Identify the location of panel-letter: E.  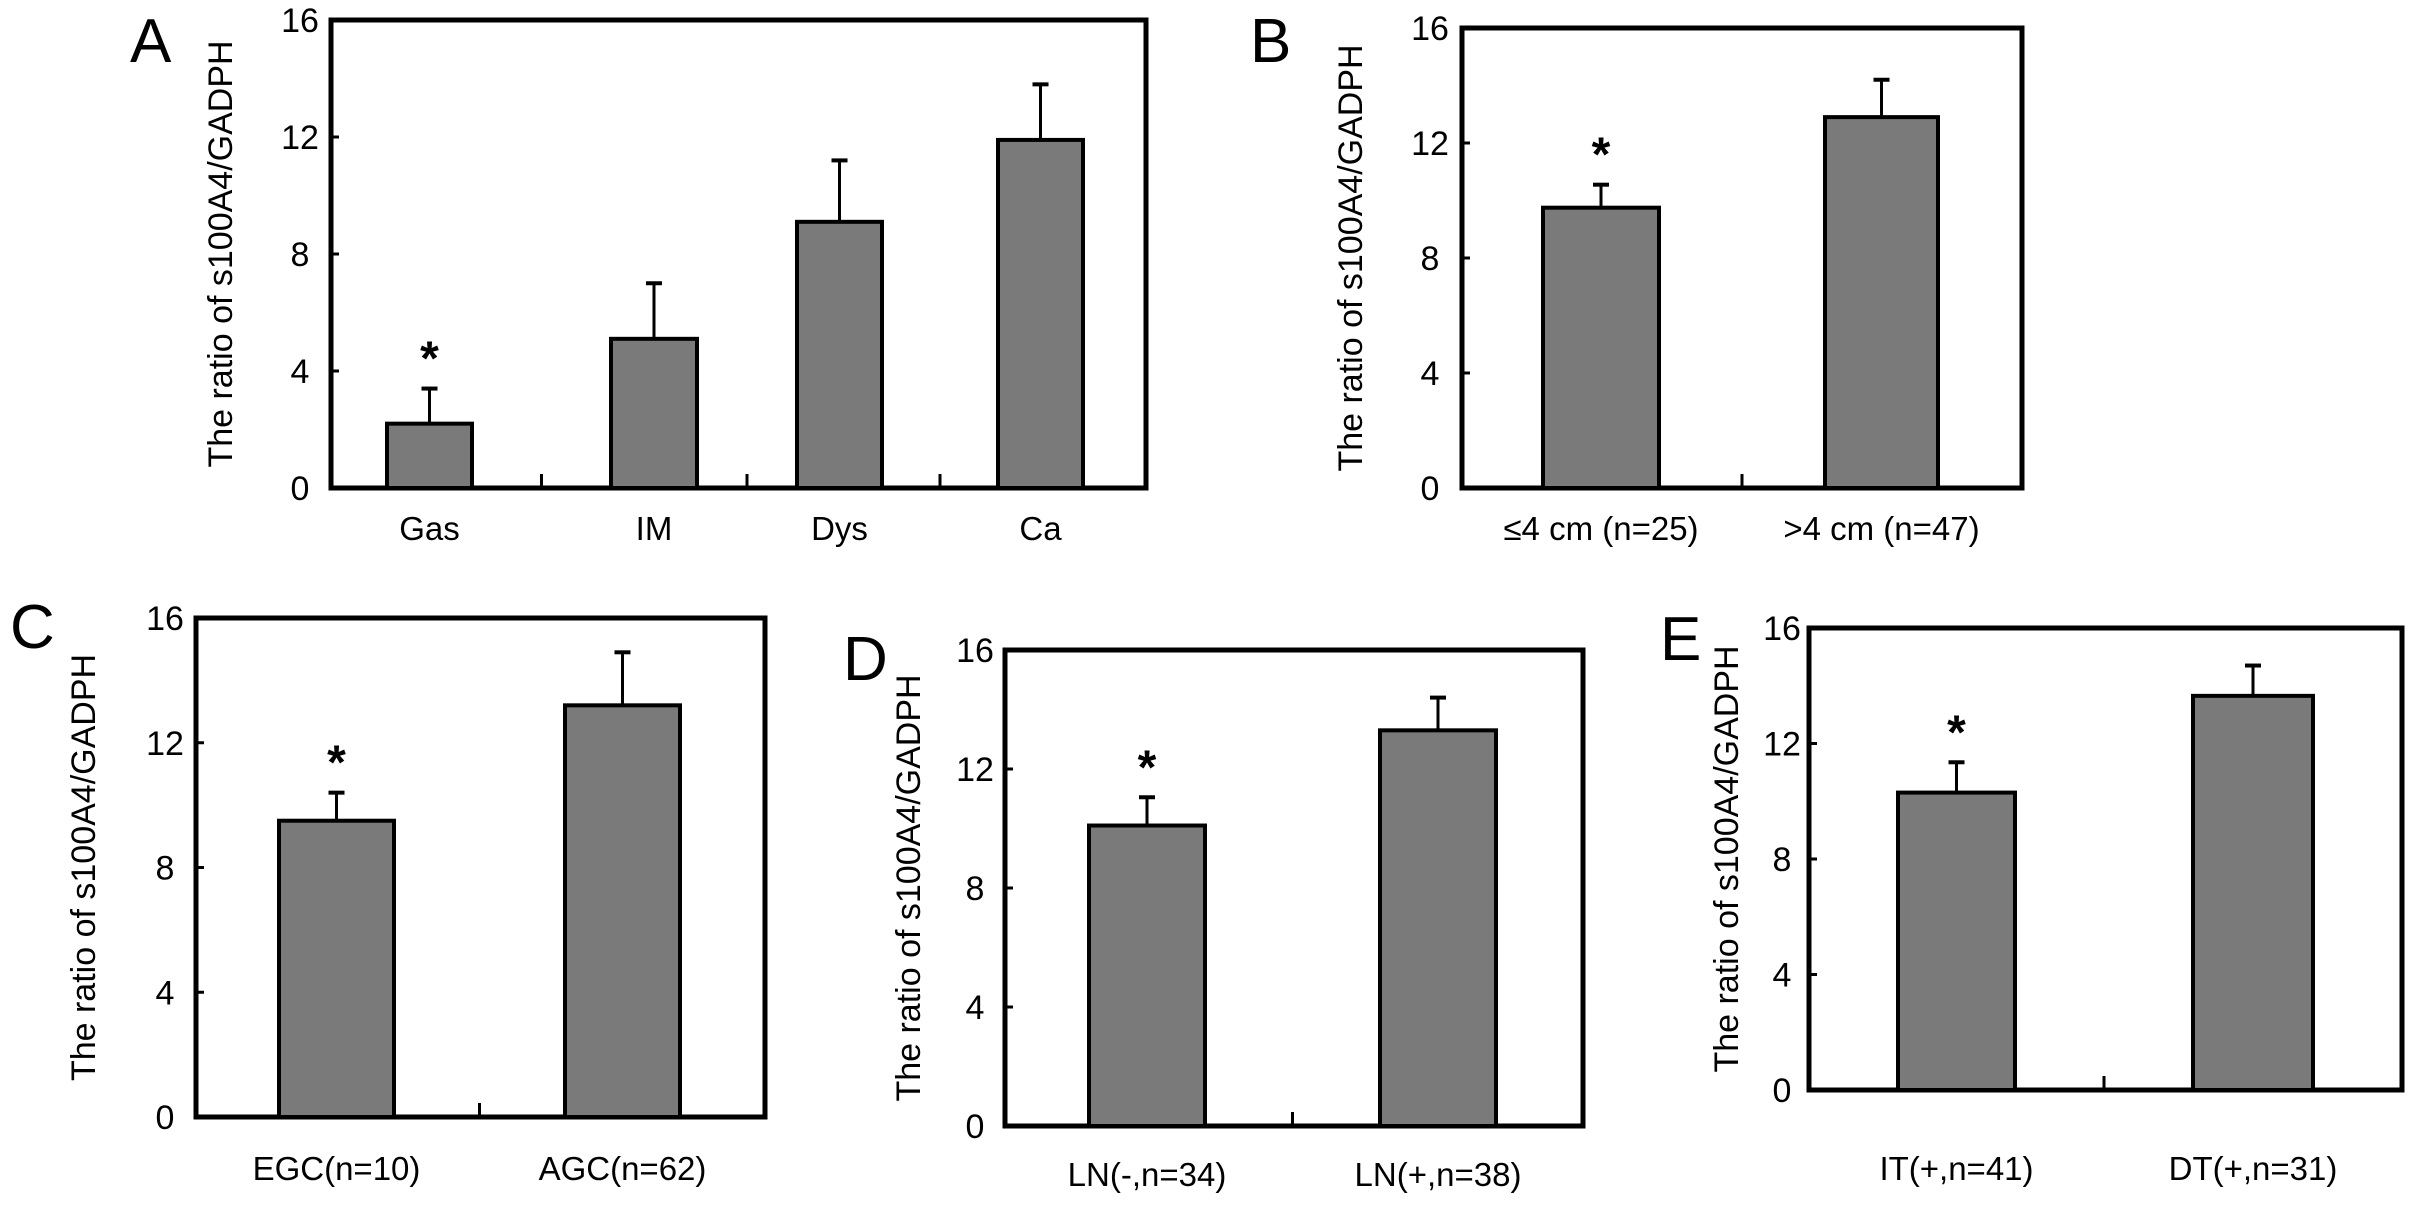
(1680, 639).